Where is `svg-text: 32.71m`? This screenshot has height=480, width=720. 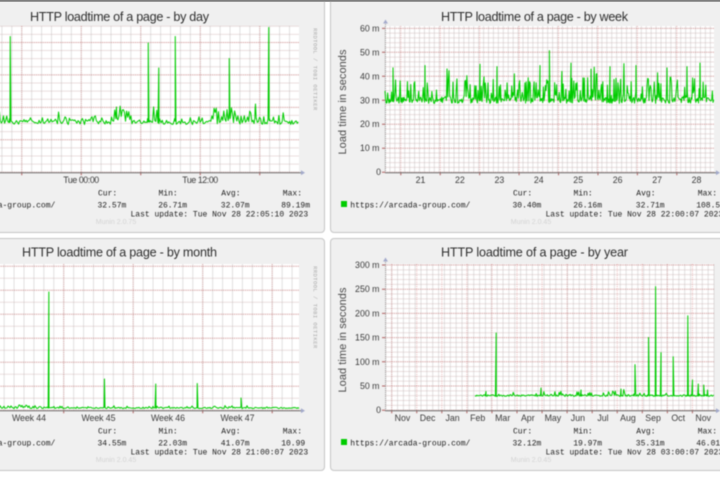
svg-text: 32.71m is located at coordinates (650, 206).